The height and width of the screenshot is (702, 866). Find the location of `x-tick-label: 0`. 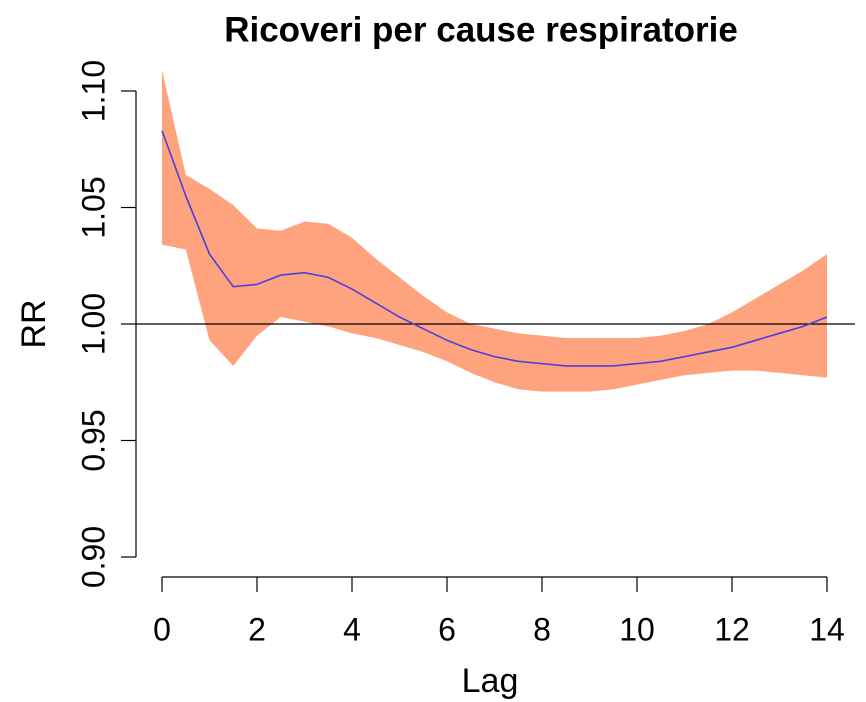

x-tick-label: 0 is located at coordinates (162, 629).